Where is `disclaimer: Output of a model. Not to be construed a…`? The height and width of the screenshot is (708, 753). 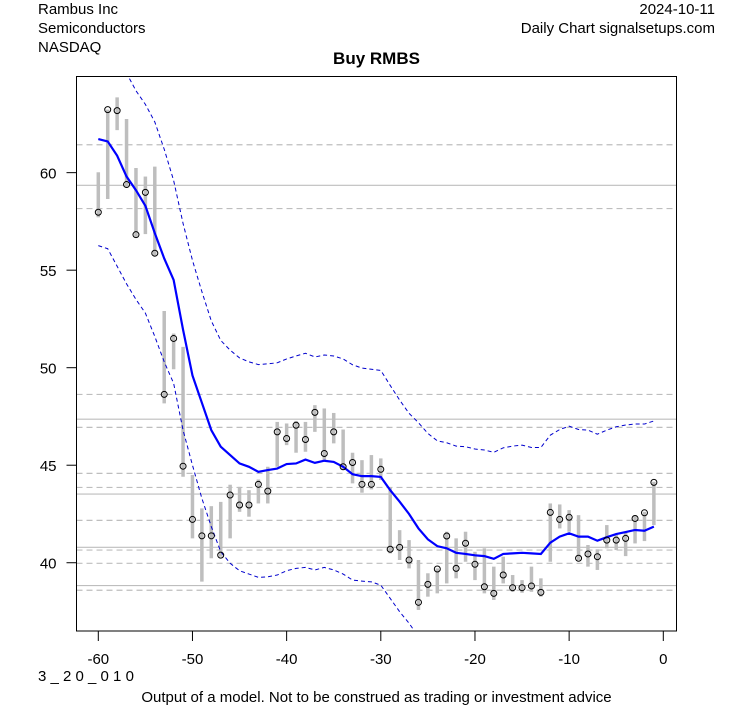
disclaimer: Output of a model. Not to be construed a… is located at coordinates (376, 697).